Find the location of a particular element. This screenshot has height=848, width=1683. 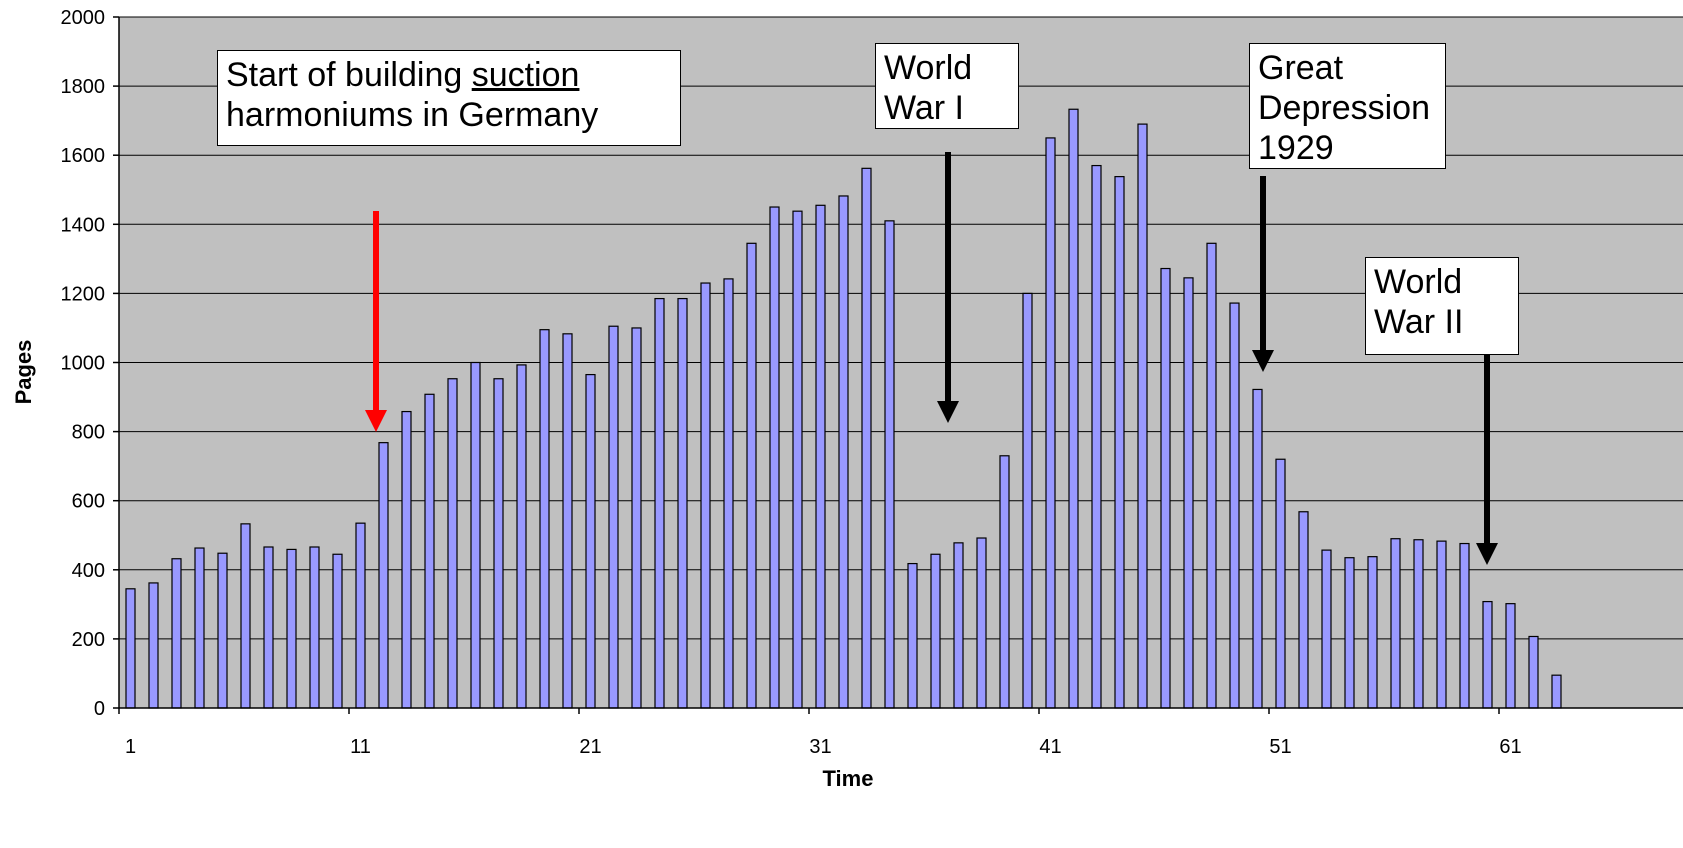

y-tick-label: 400 is located at coordinates (88, 571).